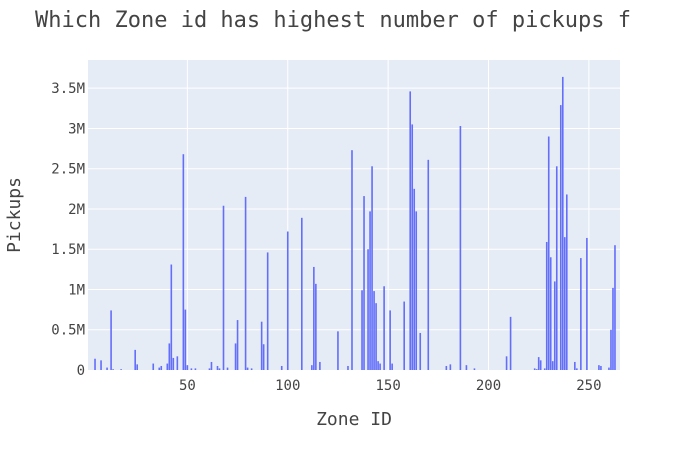  What do you see at coordinates (588, 386) in the screenshot?
I see `x-tick-label: 250` at bounding box center [588, 386].